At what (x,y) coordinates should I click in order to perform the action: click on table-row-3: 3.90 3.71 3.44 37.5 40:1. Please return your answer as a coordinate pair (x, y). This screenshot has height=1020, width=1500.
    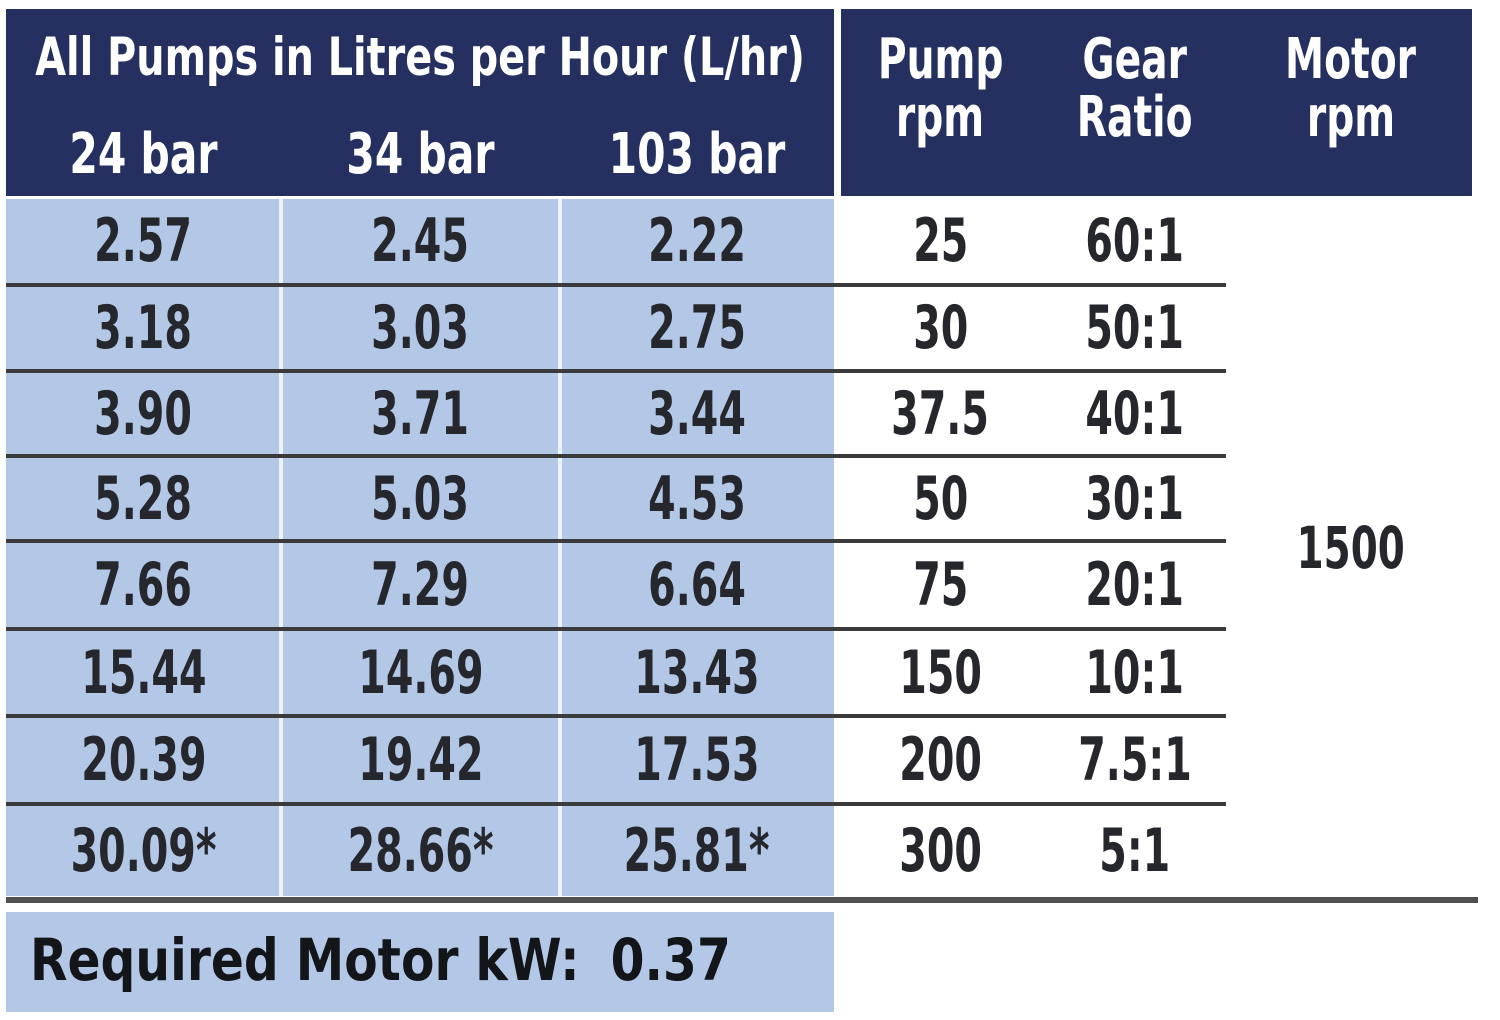
    Looking at the image, I should click on (750, 413).